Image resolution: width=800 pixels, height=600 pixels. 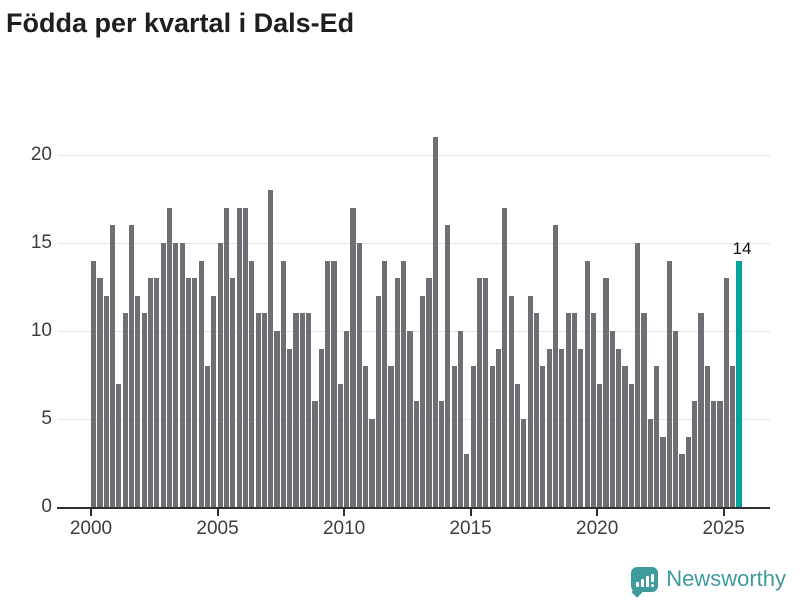 I want to click on exclamation-icon, so click(x=652, y=580).